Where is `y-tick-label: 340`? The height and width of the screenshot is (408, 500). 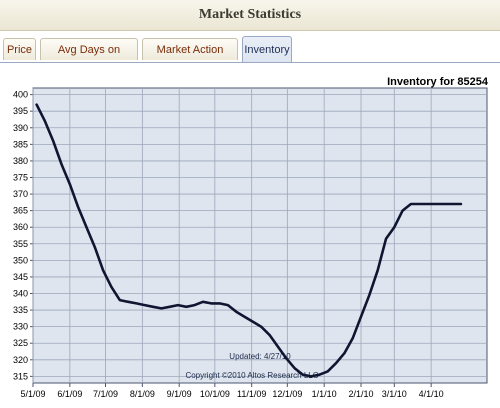 y-tick-label: 340 is located at coordinates (20, 294).